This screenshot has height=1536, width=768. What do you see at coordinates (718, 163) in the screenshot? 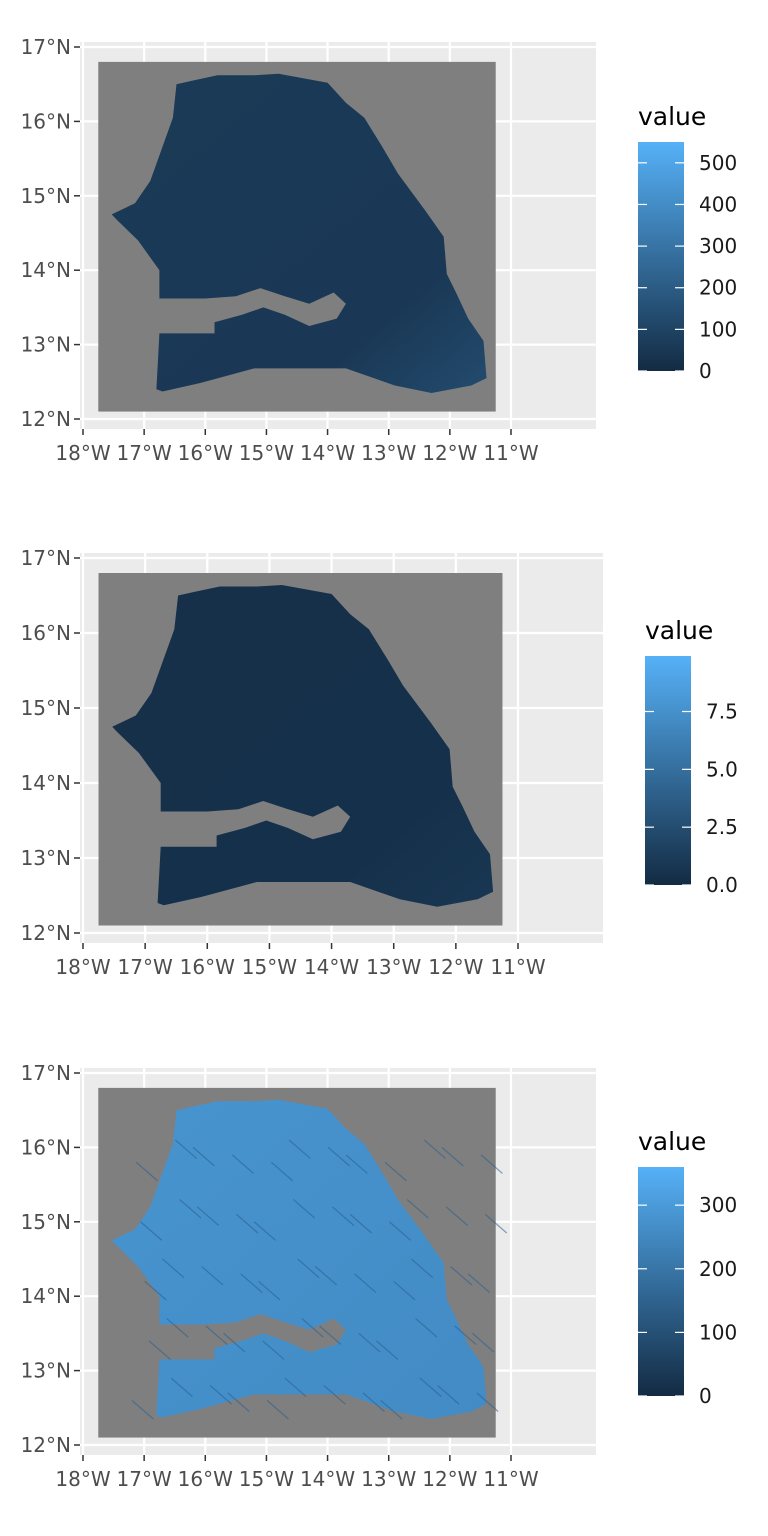
I see `legend-break-label: 500` at bounding box center [718, 163].